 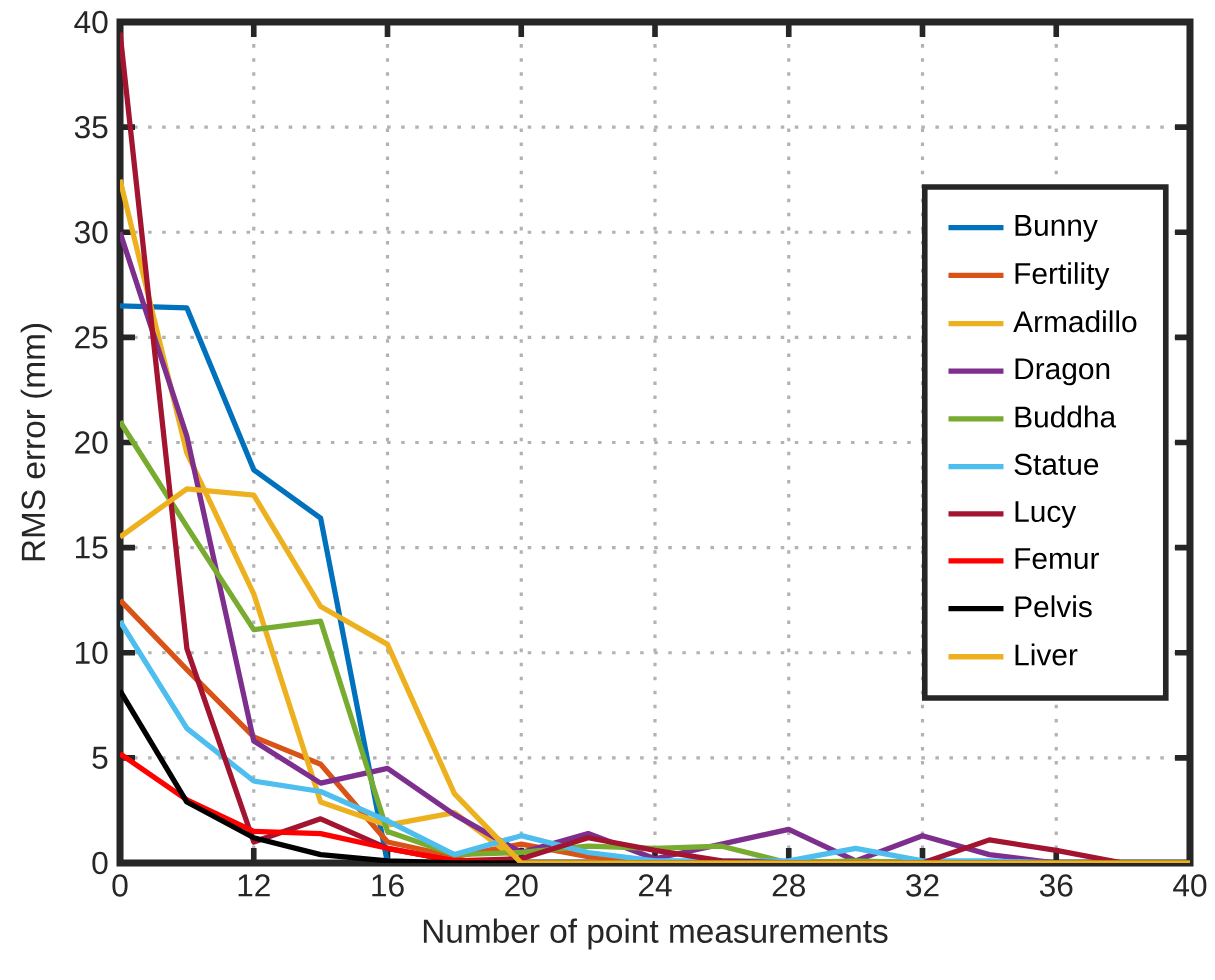 What do you see at coordinates (1046, 654) in the screenshot?
I see `legend-label: Liver` at bounding box center [1046, 654].